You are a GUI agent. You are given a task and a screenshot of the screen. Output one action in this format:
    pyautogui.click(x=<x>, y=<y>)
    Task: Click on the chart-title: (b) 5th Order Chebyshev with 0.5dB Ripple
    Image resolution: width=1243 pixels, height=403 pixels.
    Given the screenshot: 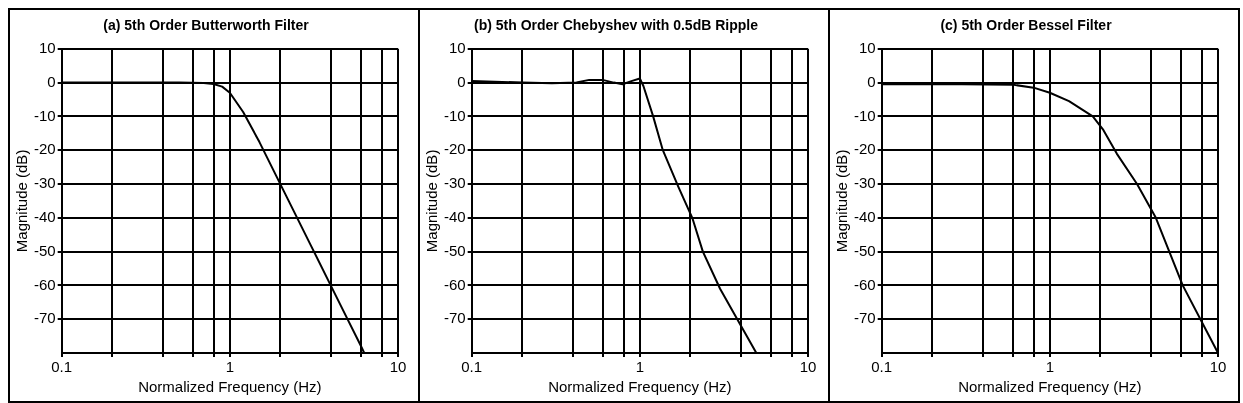 What is the action you would take?
    pyautogui.click(x=616, y=25)
    